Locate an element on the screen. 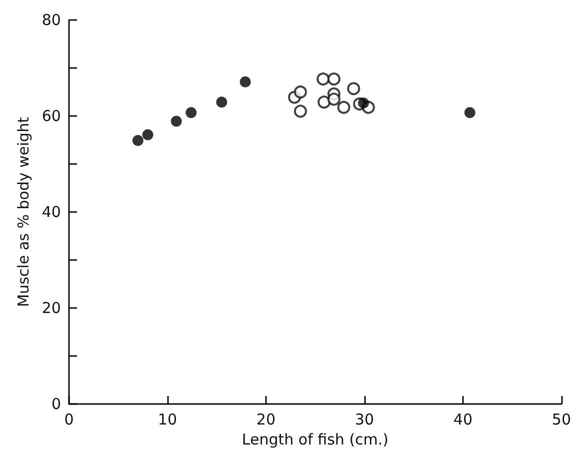 The image size is (574, 460). y-tick-label: 80 is located at coordinates (51, 20).